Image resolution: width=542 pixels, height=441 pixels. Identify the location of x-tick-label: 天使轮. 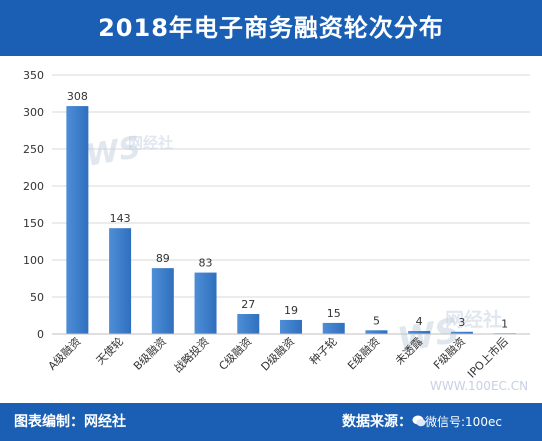
(109, 350).